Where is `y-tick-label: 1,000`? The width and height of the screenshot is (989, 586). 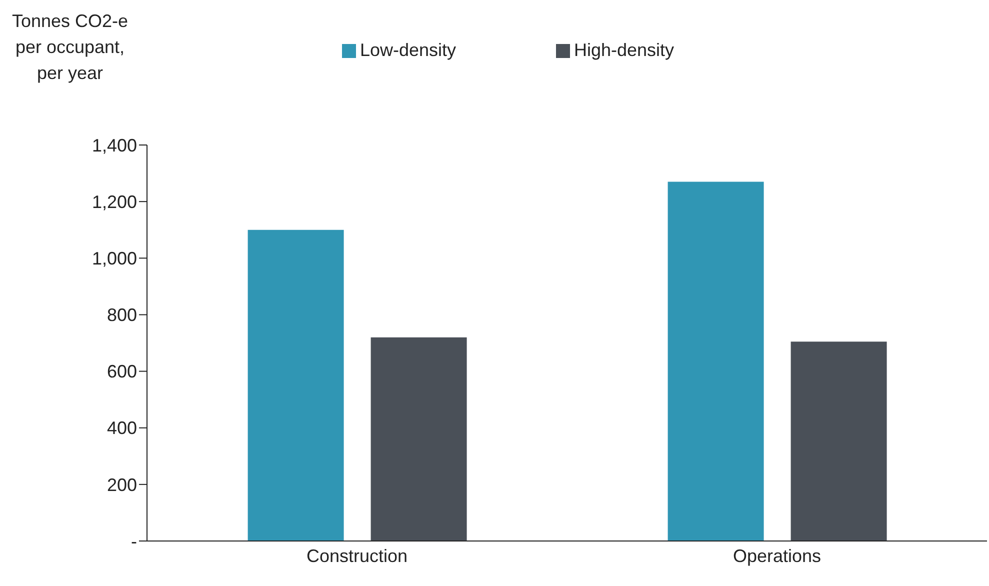
y-tick-label: 1,000 is located at coordinates (114, 258).